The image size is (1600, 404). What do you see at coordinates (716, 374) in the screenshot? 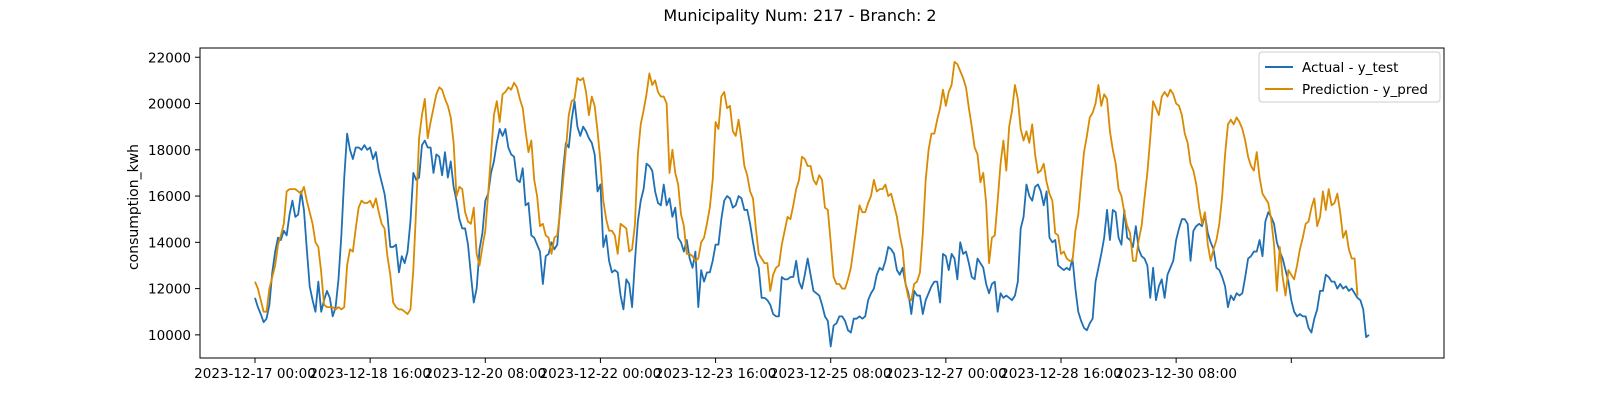
I see `x-tick-label: 2023-12-23 16:00` at bounding box center [716, 374].